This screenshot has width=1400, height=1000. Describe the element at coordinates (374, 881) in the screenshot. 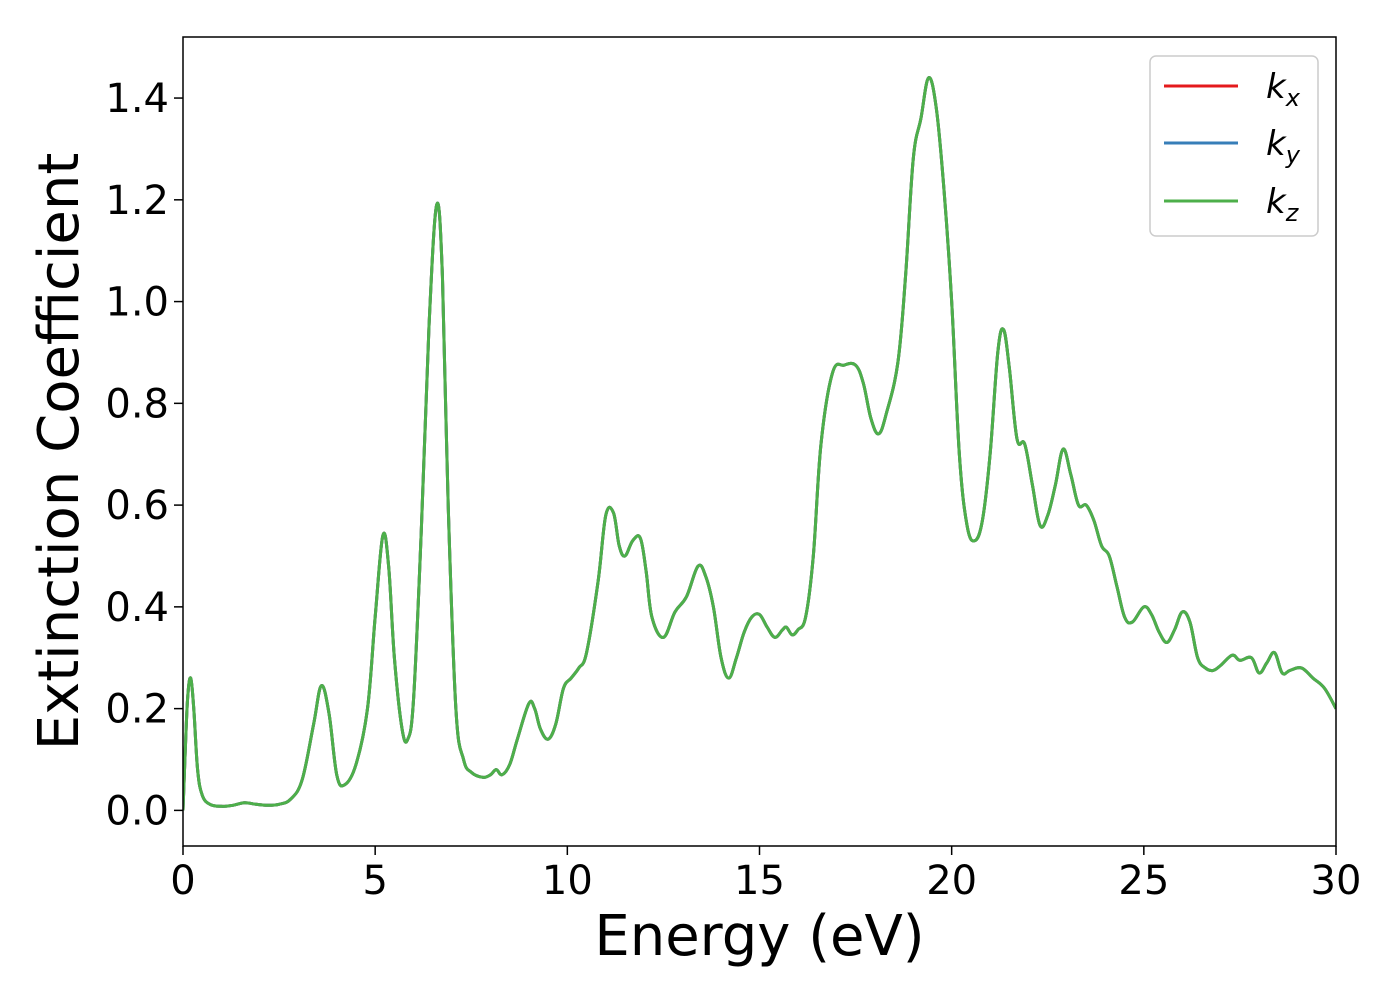

I see `x-tick-label: 5` at that location.